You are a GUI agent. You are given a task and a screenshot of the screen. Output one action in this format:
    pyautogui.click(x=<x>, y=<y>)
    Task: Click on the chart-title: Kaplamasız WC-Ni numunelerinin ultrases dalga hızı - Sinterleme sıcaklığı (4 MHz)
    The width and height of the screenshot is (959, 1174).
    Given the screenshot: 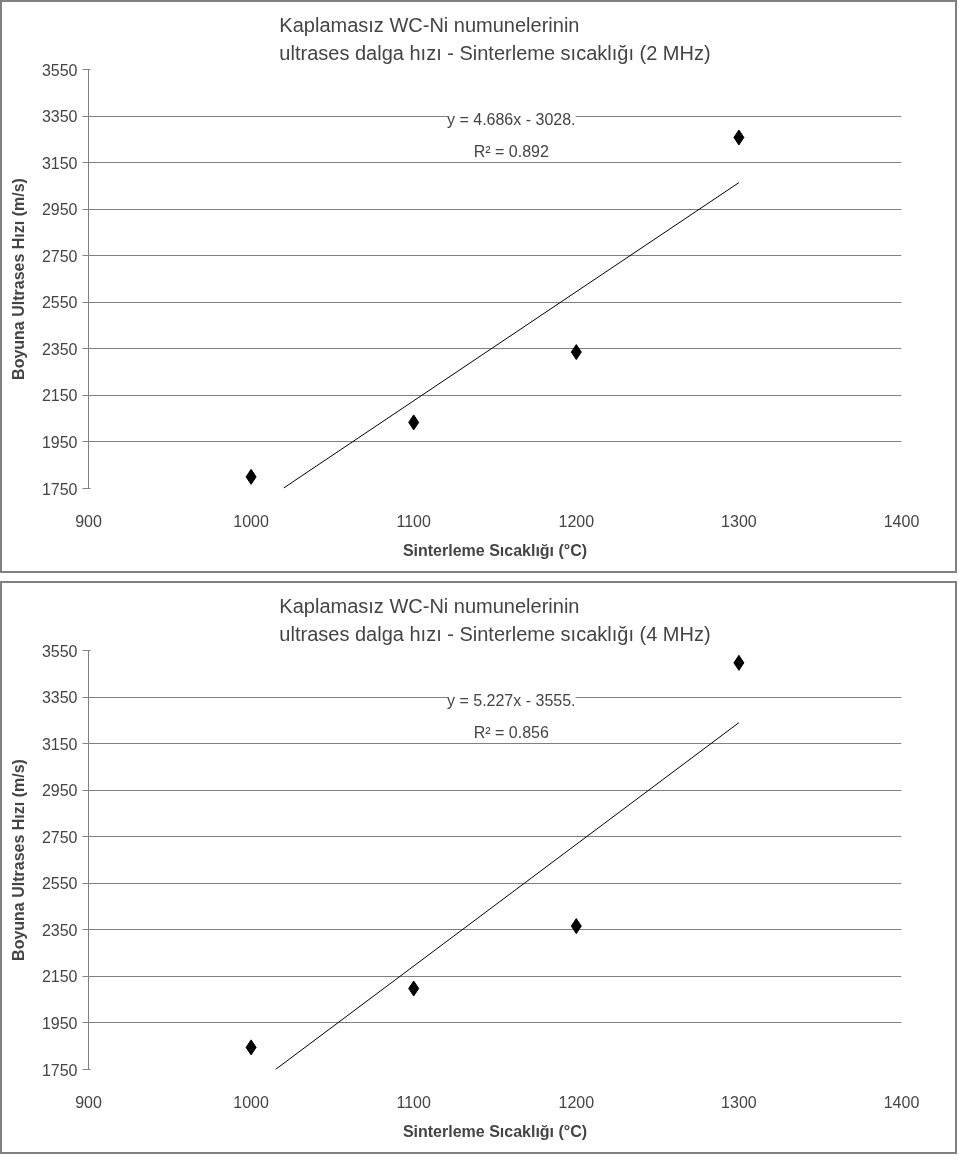 What is the action you would take?
    pyautogui.click(x=495, y=620)
    